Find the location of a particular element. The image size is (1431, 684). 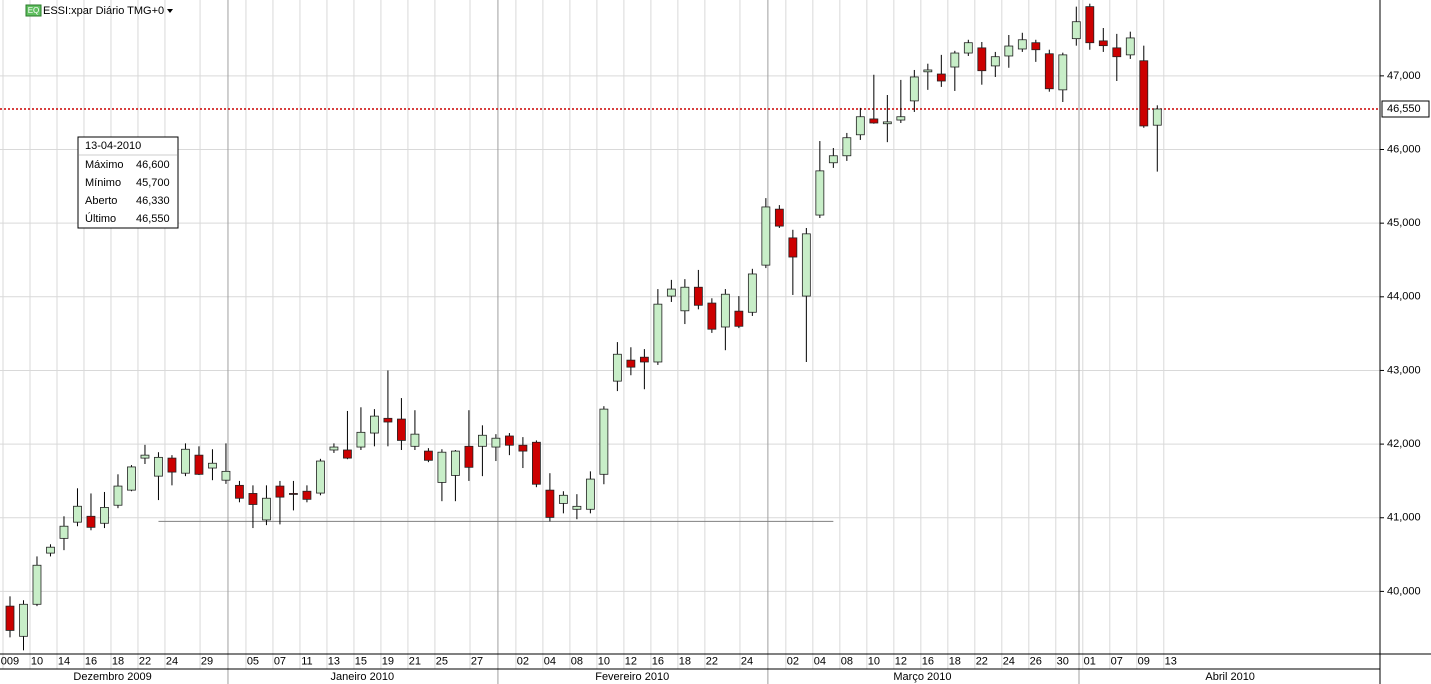

x-tick-label: 12 is located at coordinates (631, 661).